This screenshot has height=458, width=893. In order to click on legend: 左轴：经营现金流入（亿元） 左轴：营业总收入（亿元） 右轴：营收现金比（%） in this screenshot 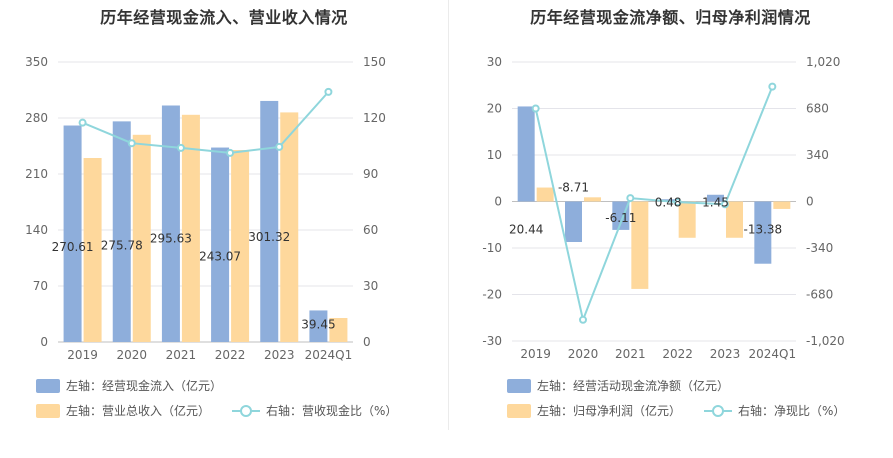, I will do `click(216, 398)`.